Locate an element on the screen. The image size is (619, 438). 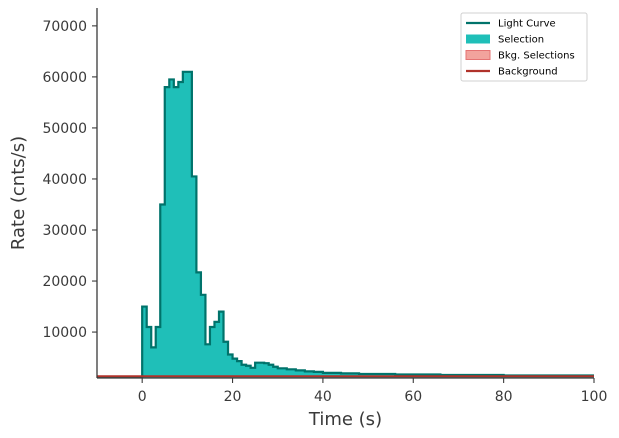
x-tick-label: 0 is located at coordinates (142, 397).